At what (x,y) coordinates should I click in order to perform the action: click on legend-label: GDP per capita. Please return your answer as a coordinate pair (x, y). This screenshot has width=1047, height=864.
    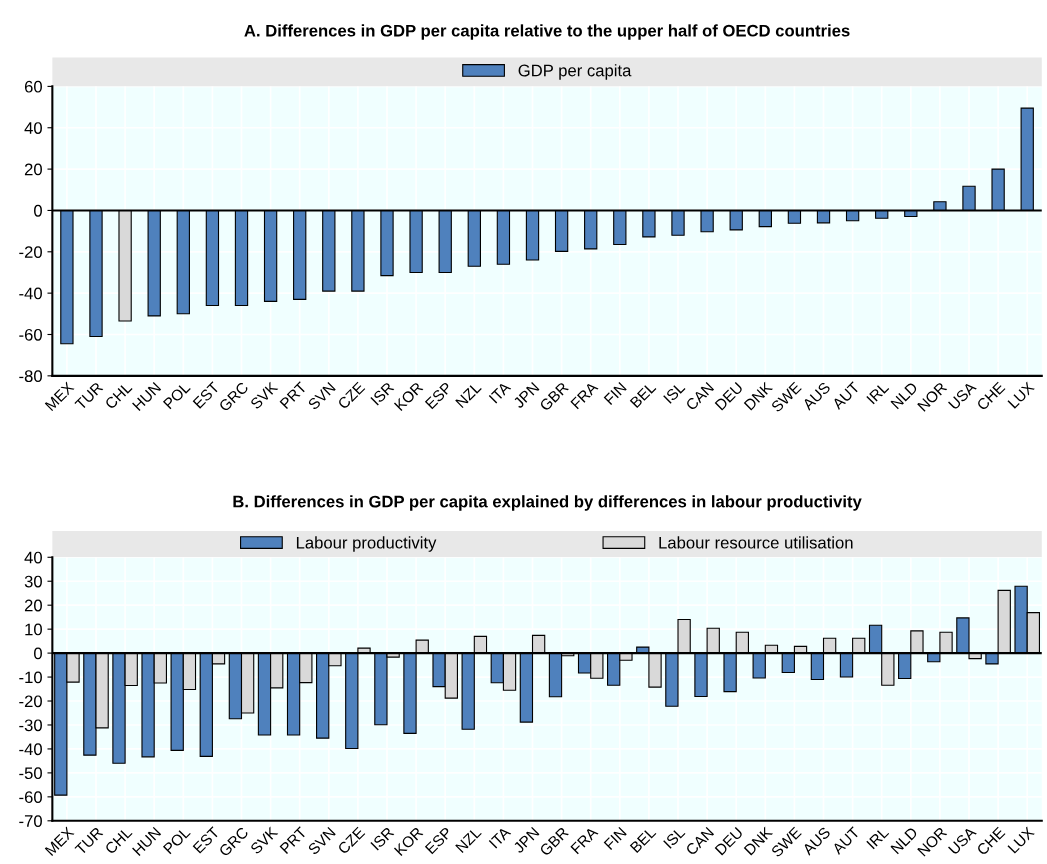
    Looking at the image, I should click on (575, 72).